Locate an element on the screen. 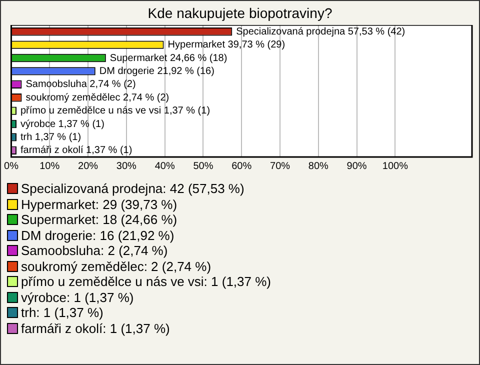  x-tick-label: 100% is located at coordinates (395, 166).